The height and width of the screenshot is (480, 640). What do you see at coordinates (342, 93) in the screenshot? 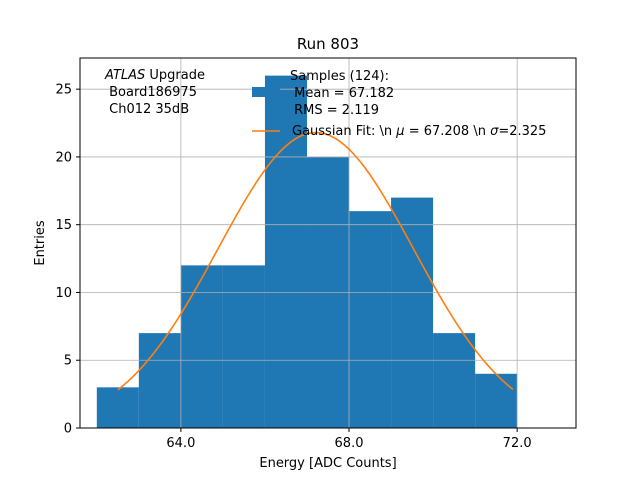
I see `legend-histogram-line2: Mean = 67.182` at bounding box center [342, 93].